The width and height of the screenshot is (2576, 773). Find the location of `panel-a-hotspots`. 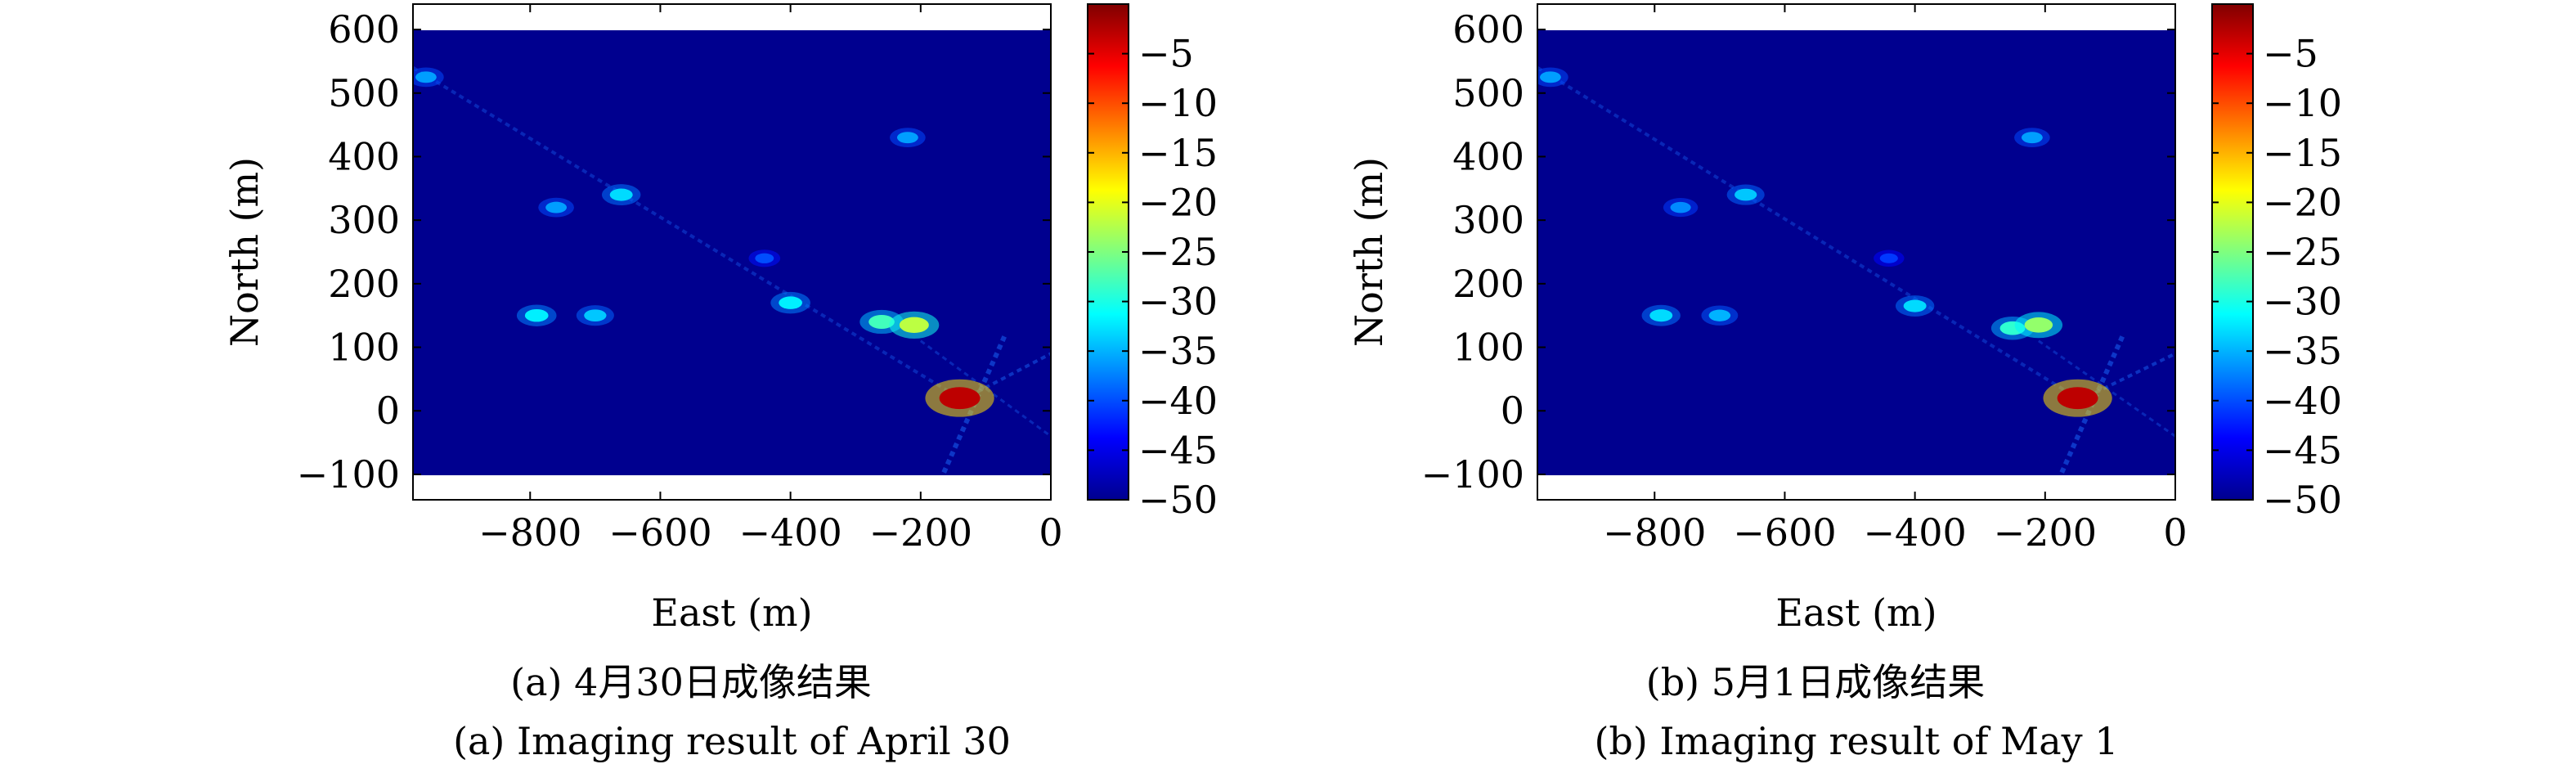

panel-a-hotspots is located at coordinates (703, 242).